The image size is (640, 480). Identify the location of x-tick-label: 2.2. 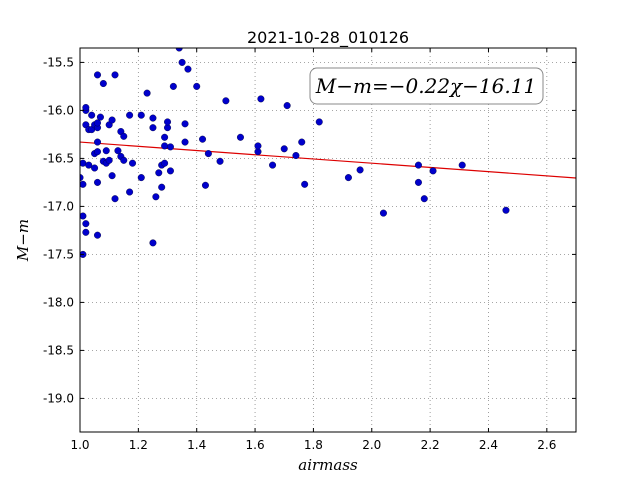
(430, 445).